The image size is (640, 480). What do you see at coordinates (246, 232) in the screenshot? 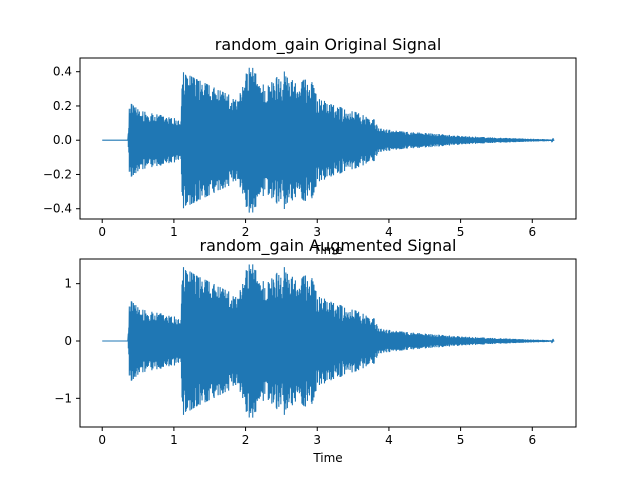
I see `chart1-x-tick-label: 2` at bounding box center [246, 232].